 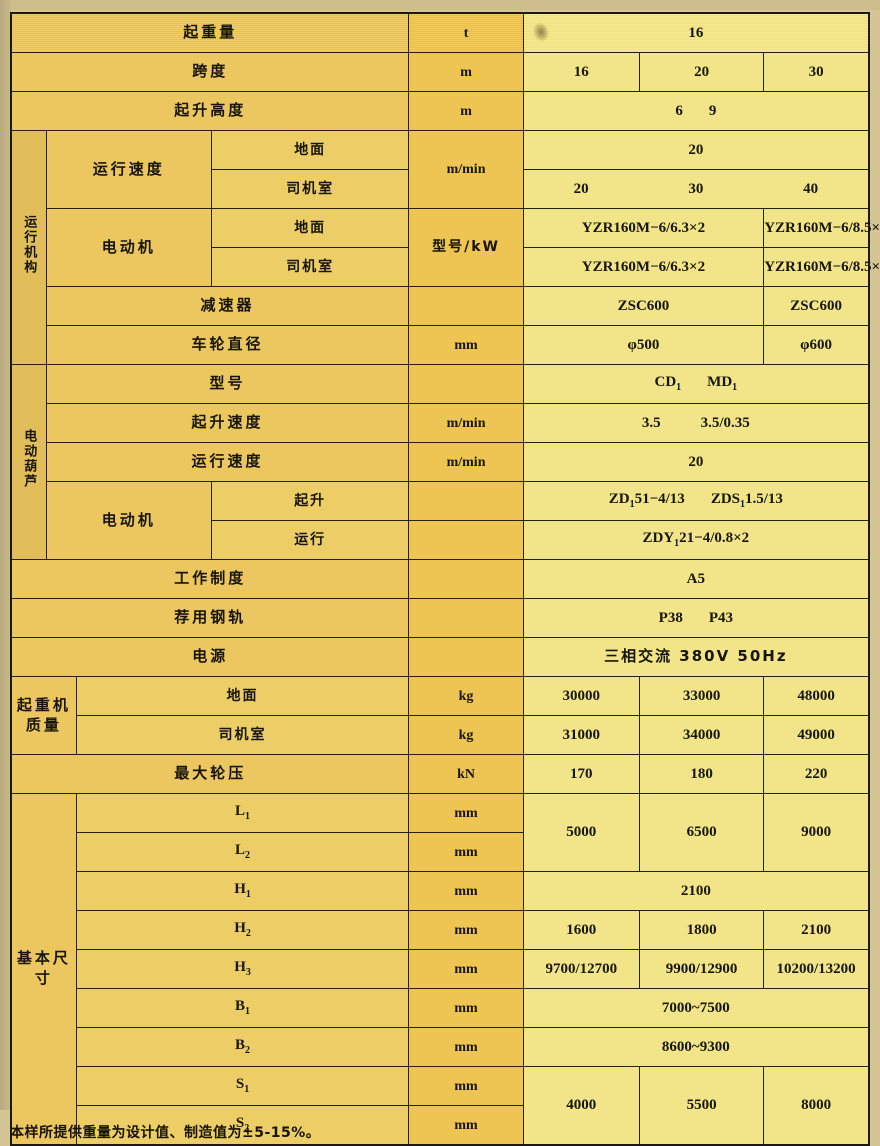 I want to click on table-row: S1 mm 4000 5500 8000, so click(x=440, y=1106).